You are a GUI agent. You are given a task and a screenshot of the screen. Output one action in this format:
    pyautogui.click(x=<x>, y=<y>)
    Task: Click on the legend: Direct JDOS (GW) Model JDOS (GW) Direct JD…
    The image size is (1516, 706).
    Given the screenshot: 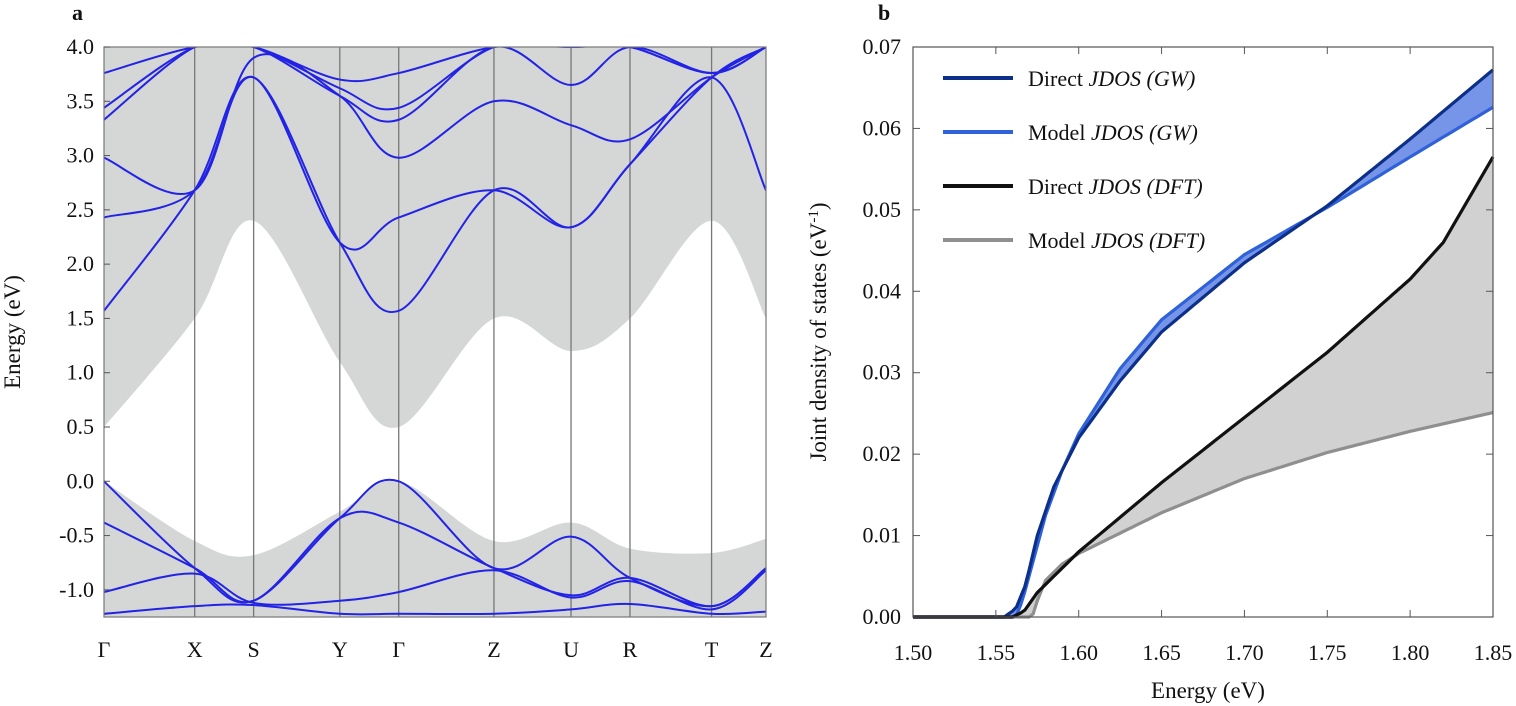 What is the action you would take?
    pyautogui.click(x=1074, y=159)
    